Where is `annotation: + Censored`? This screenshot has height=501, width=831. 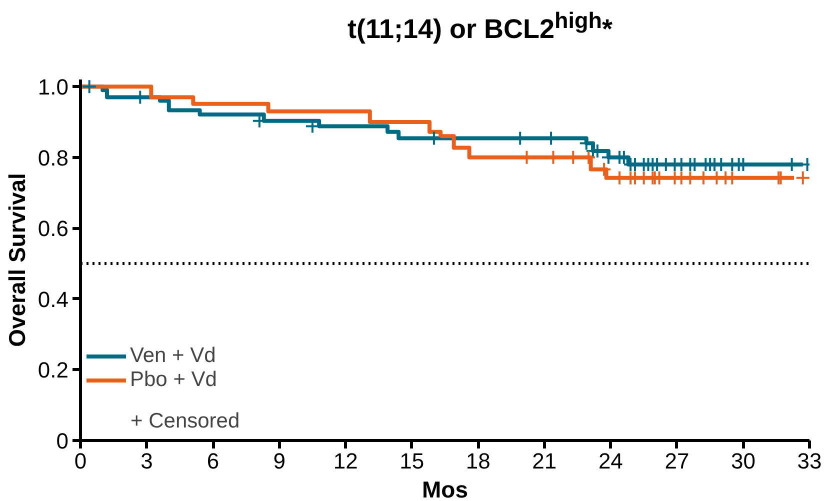
annotation: + Censored is located at coordinates (185, 421).